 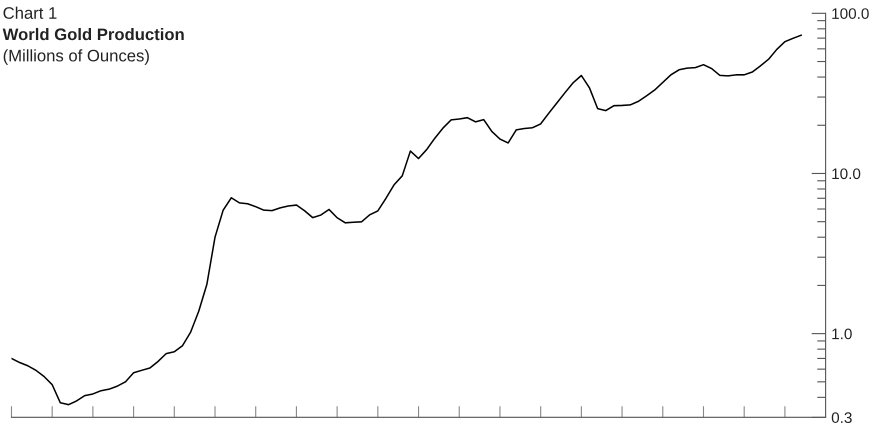 What do you see at coordinates (842, 334) in the screenshot?
I see `y-tick-label: 1.0` at bounding box center [842, 334].